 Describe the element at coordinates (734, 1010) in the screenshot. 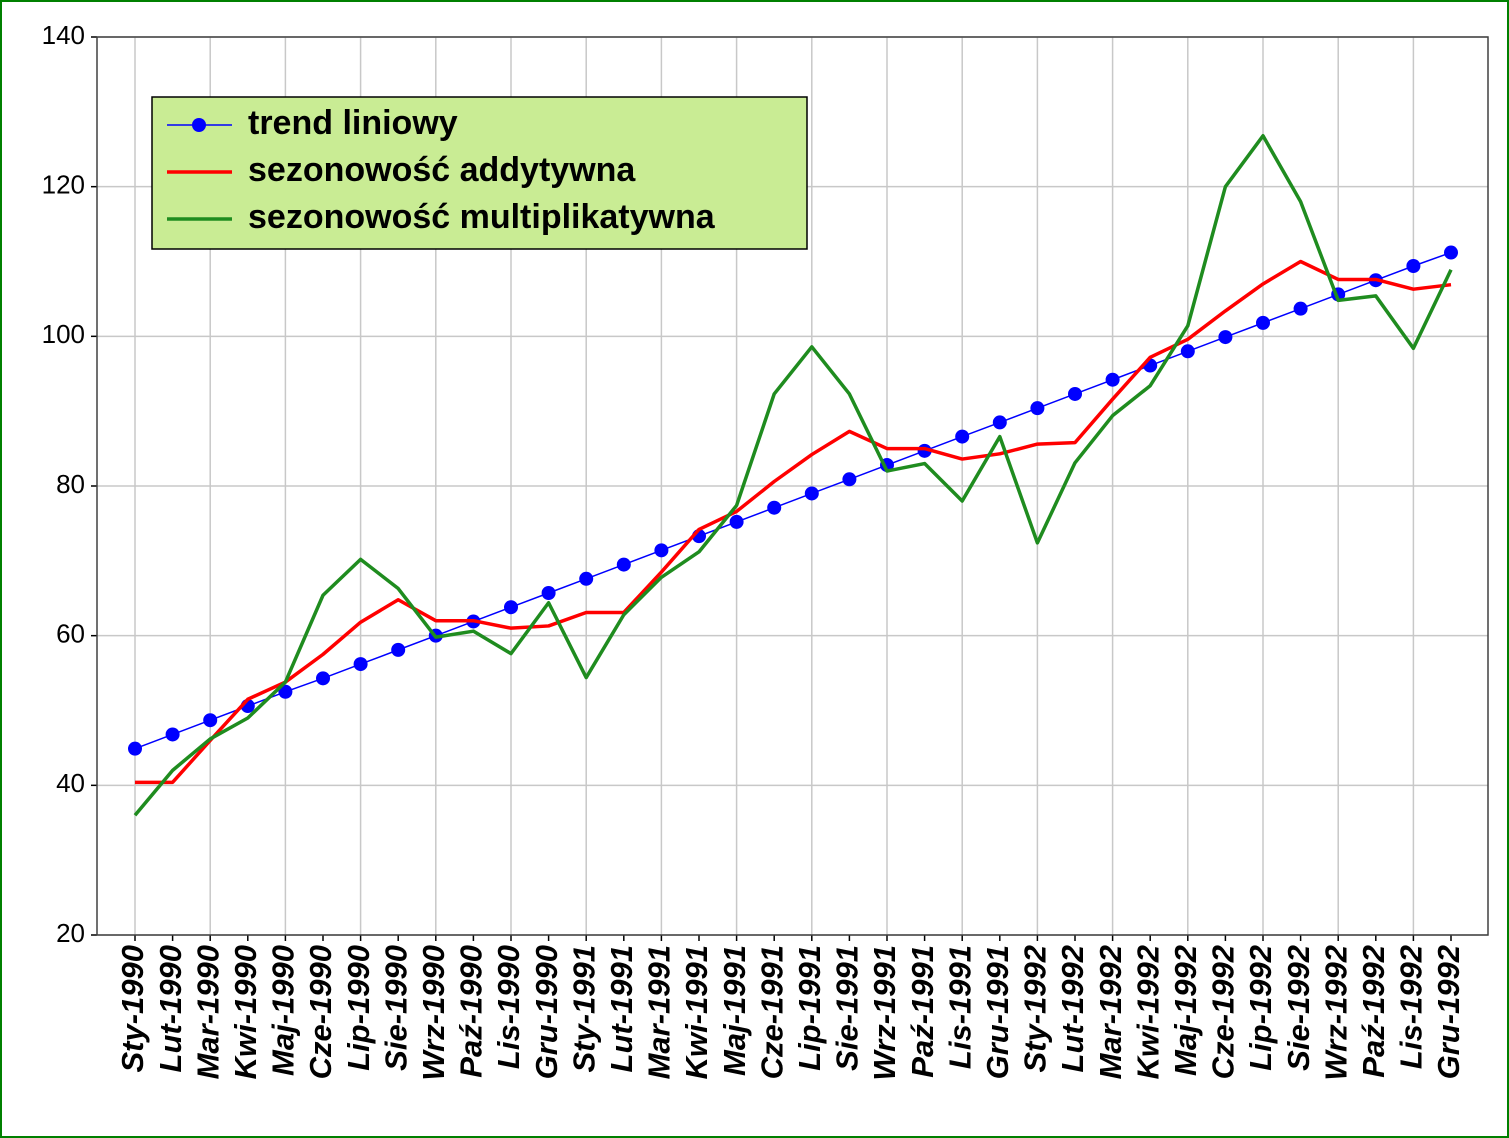

I see `x-tick-label: Maj-1991` at that location.